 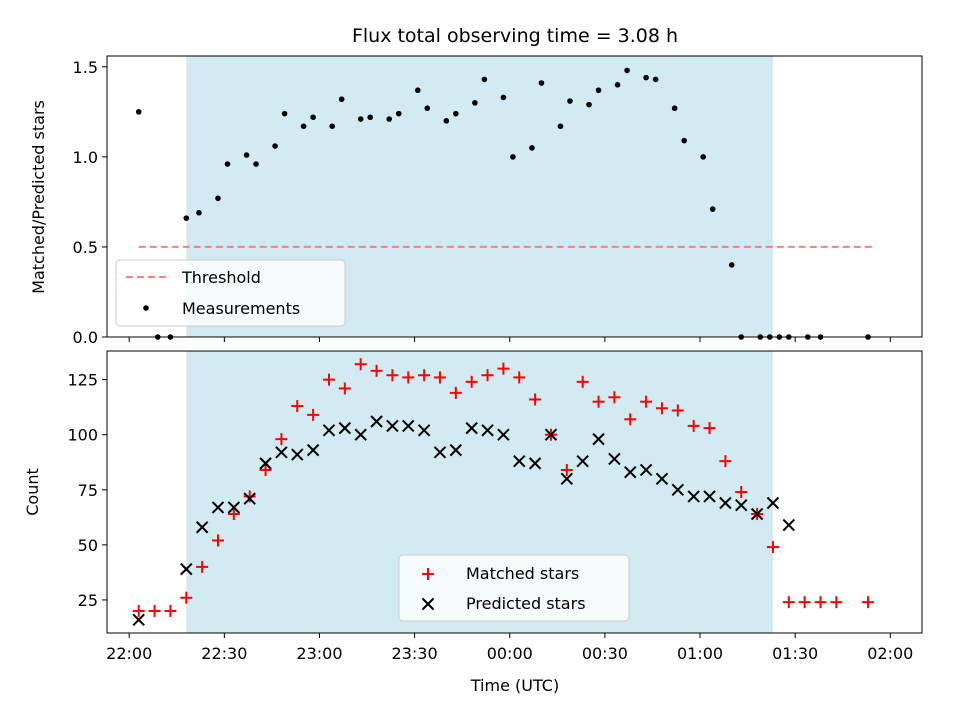 I want to click on x-tick-label: 01:00, so click(x=700, y=653).